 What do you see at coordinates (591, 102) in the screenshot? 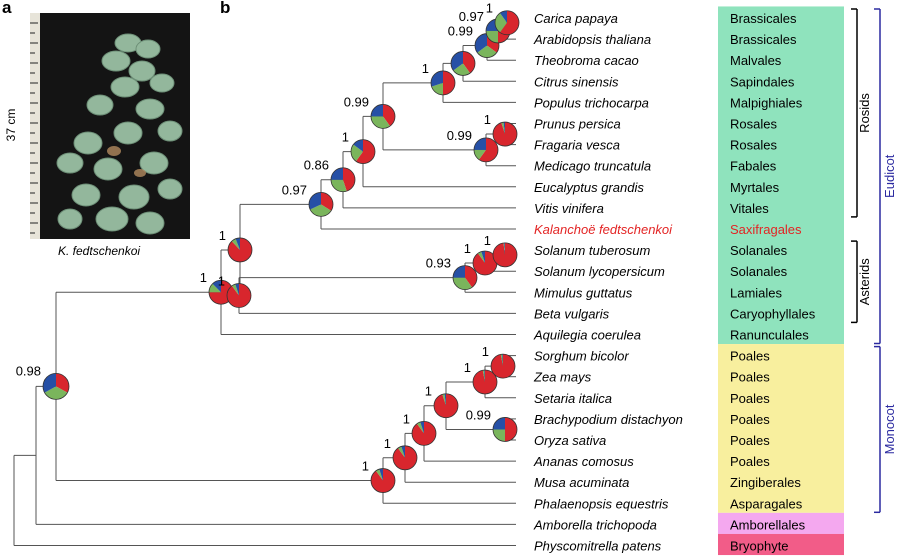
I see `taxon-label: Populus trichocarpa` at bounding box center [591, 102].